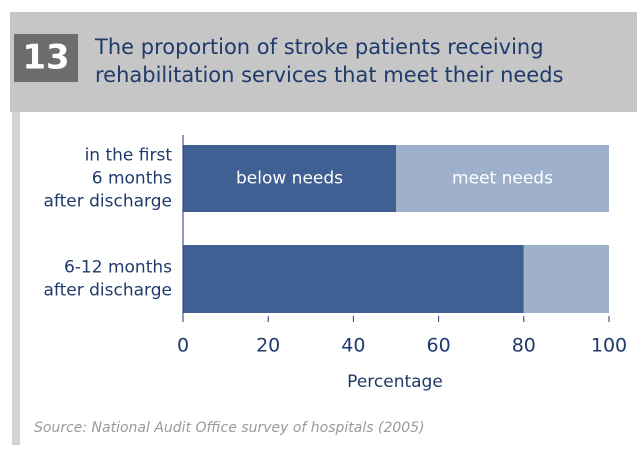 The height and width of the screenshot is (455, 637). Describe the element at coordinates (353, 346) in the screenshot. I see `x-tick-label: 40` at that location.